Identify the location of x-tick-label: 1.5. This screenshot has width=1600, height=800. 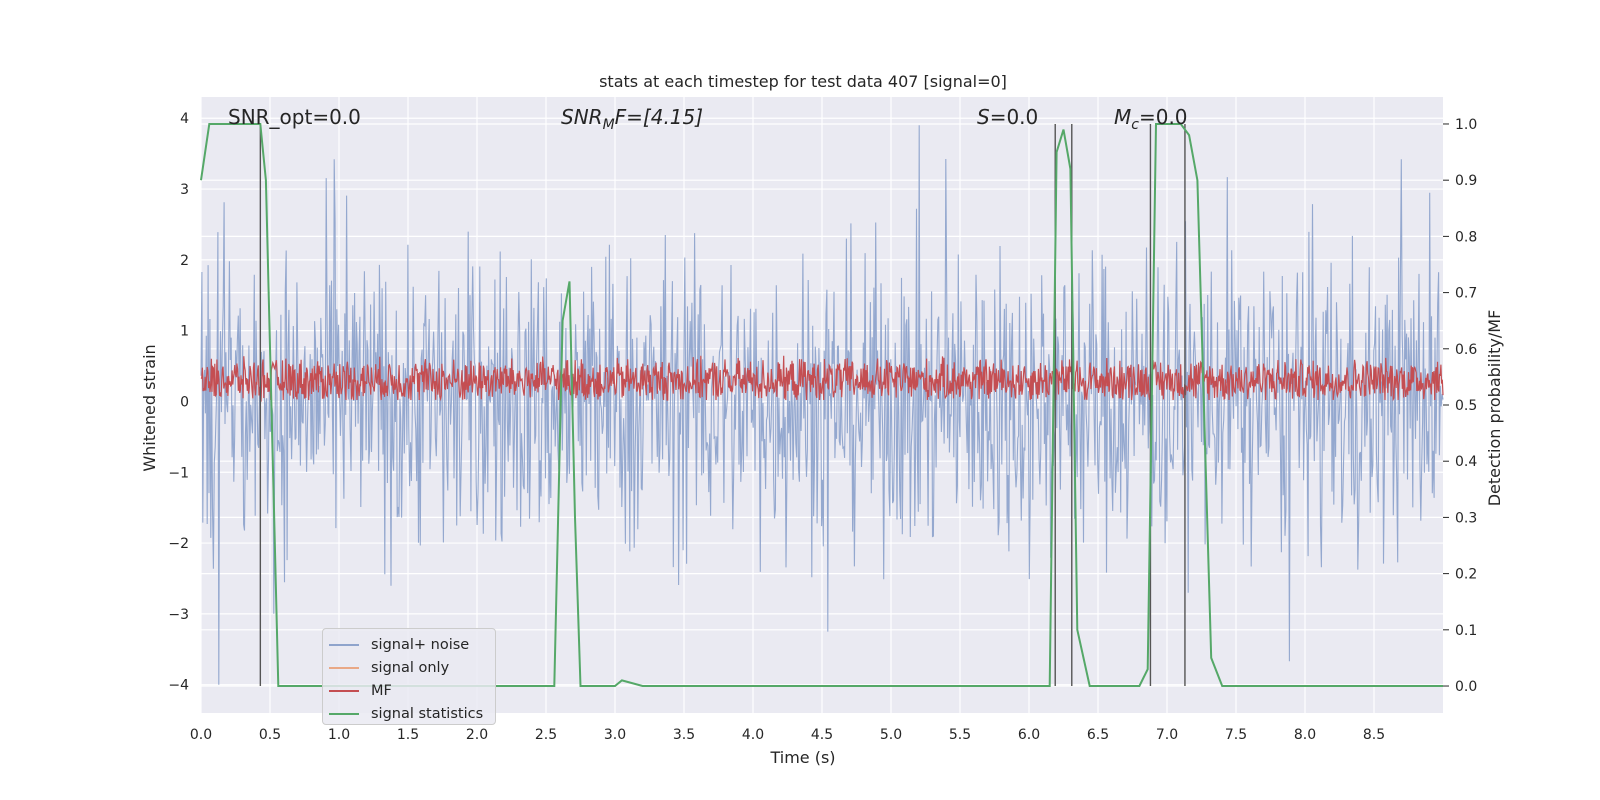
(408, 735).